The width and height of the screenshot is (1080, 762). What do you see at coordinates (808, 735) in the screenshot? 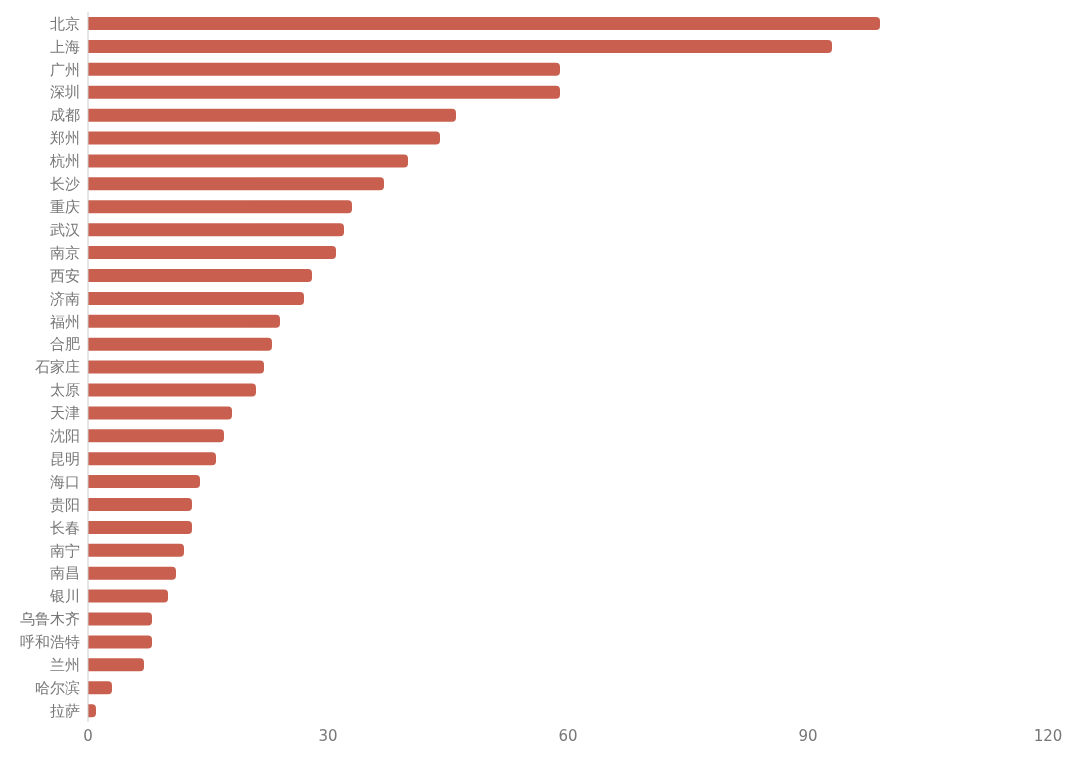
I see `x-tick-label: 90` at bounding box center [808, 735].